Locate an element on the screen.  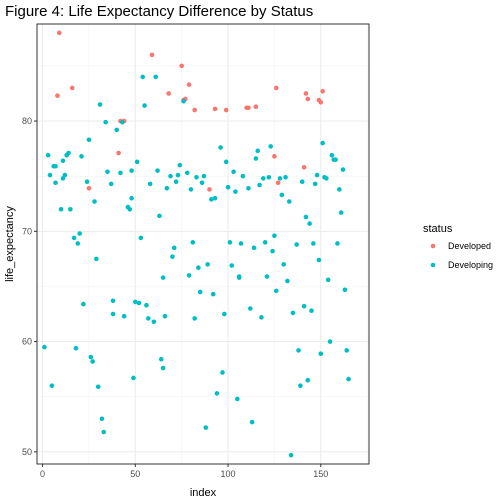
y-axis: 50 60 70 80 is located at coordinates (29, 286).